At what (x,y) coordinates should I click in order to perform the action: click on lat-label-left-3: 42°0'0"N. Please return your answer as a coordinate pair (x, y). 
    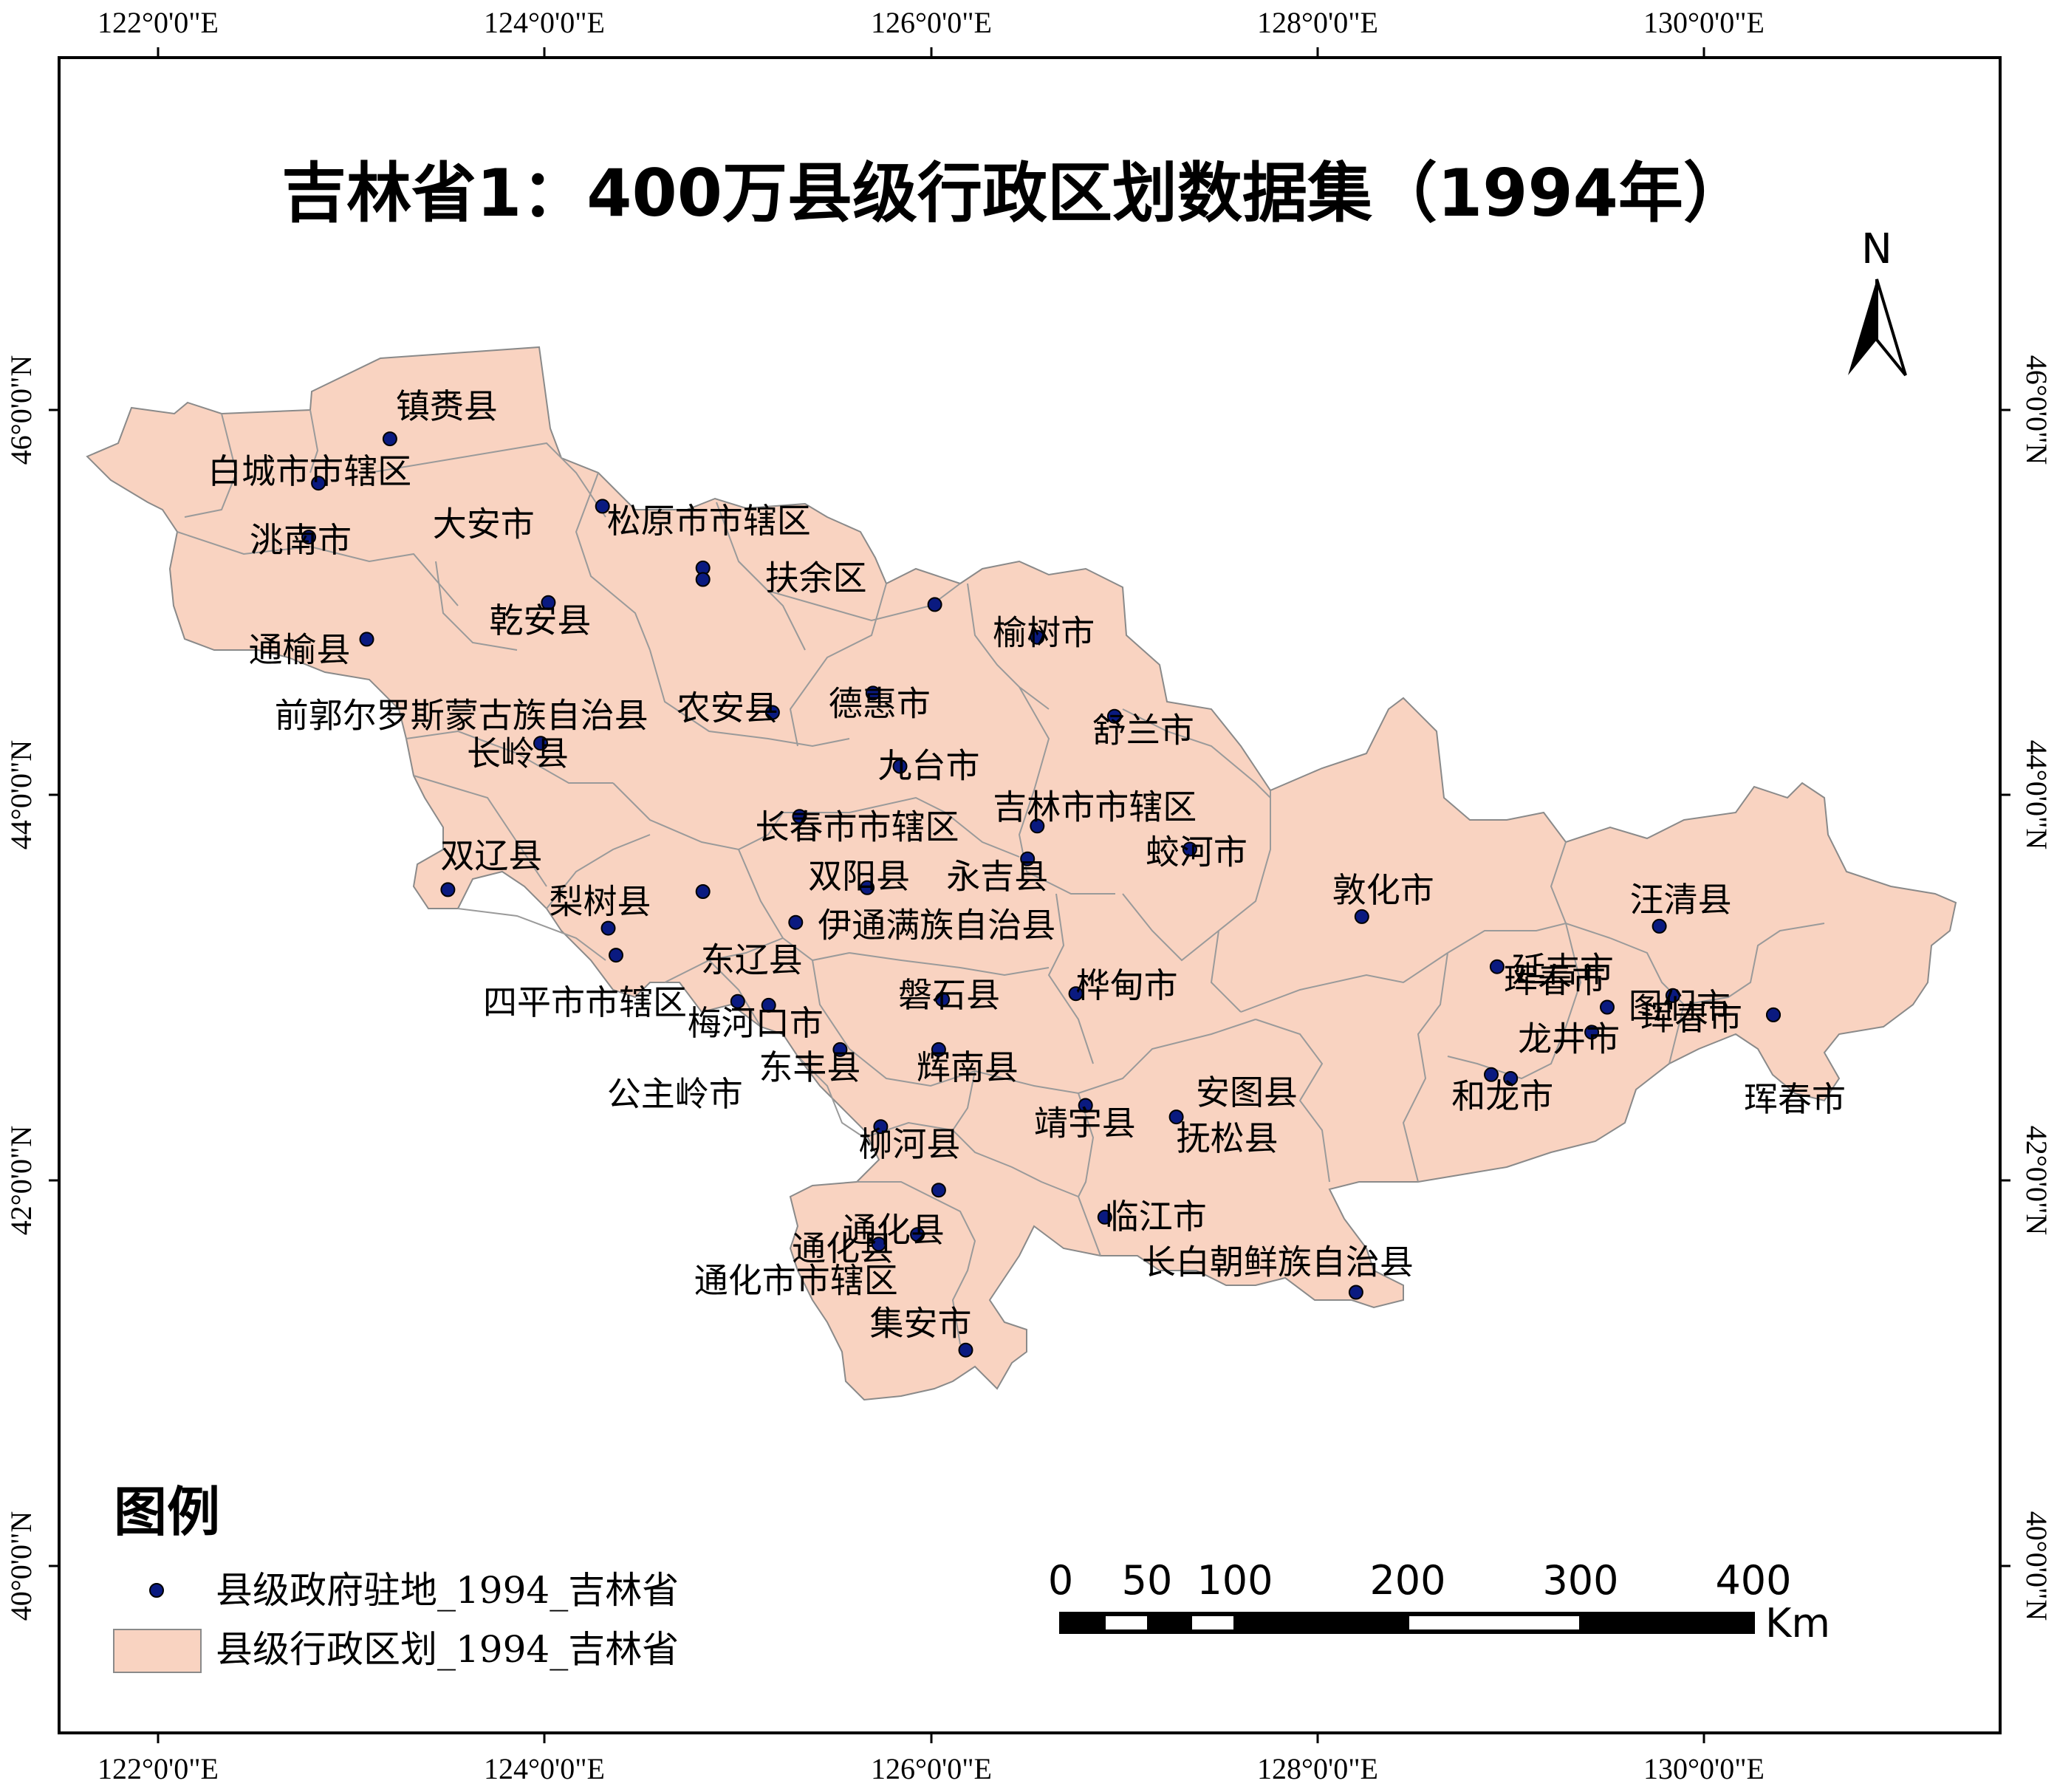
    Looking at the image, I should click on (21, 1180).